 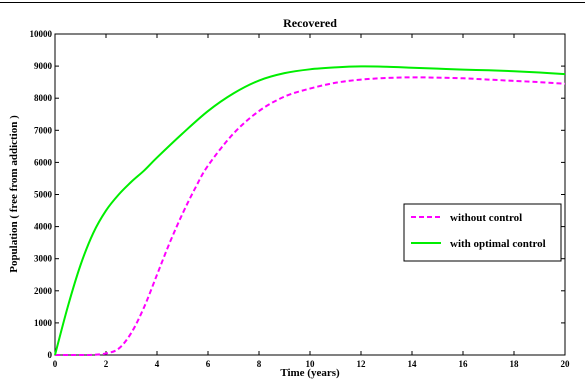 I want to click on x-axis-label: Time (years), so click(x=310, y=373).